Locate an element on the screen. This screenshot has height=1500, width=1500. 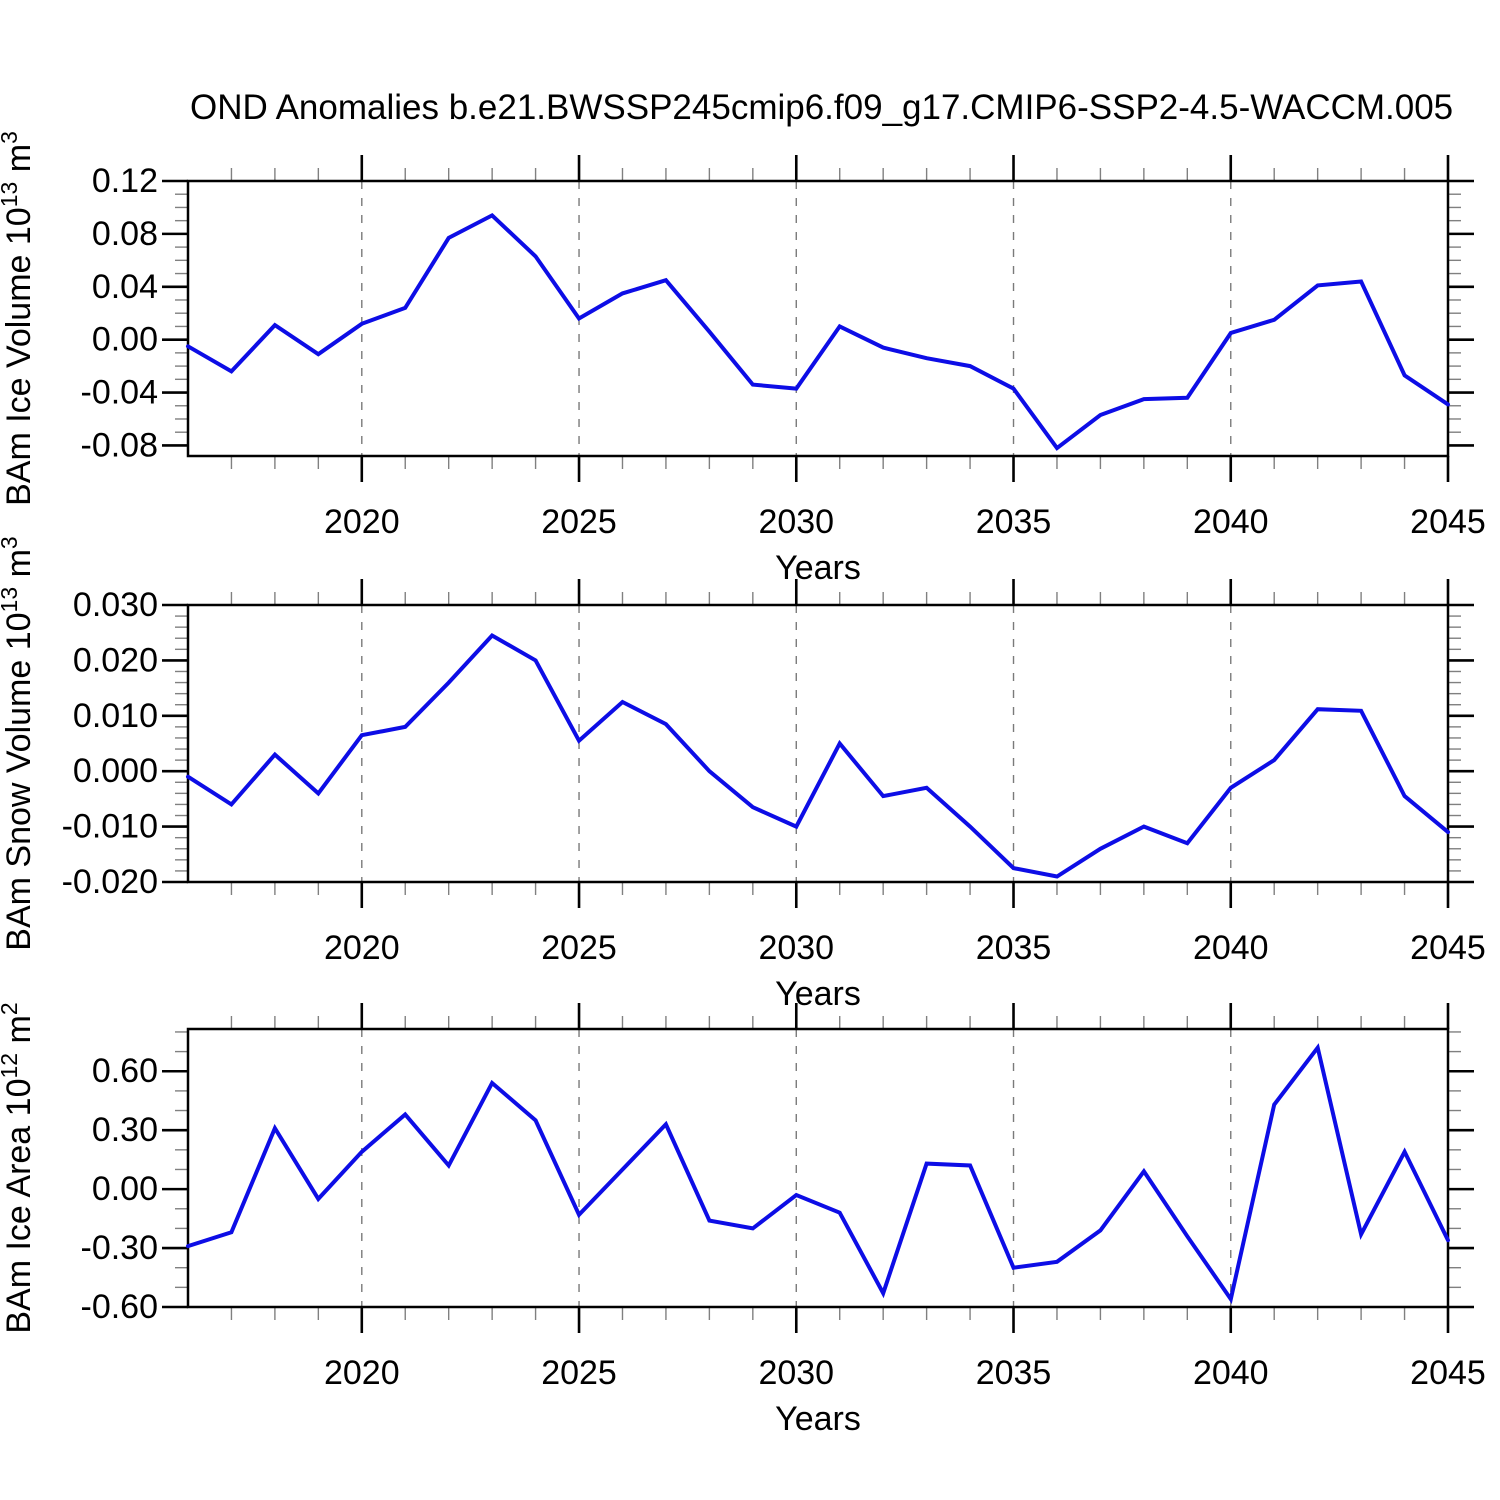
y-tick-label: 0.04 is located at coordinates (125, 287).